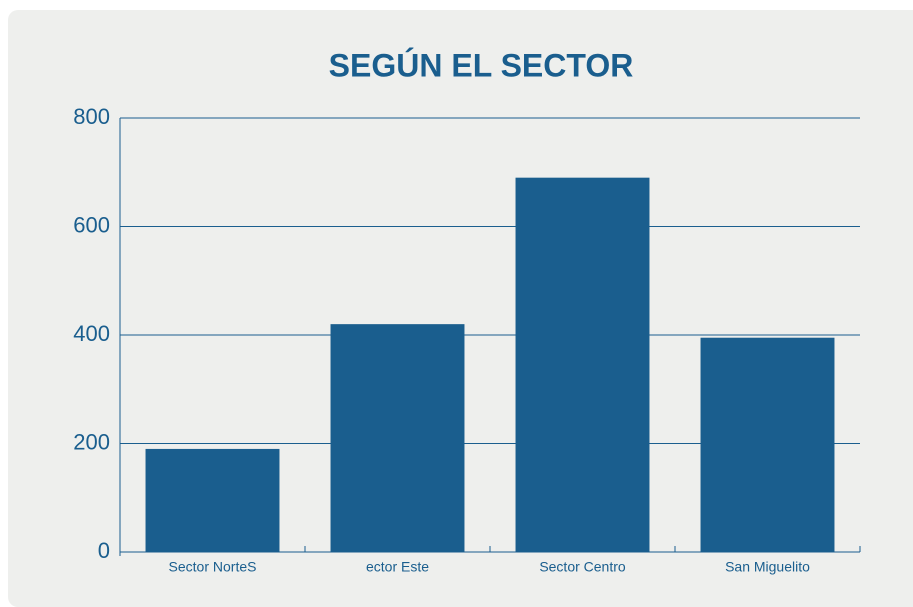  Describe the element at coordinates (91, 116) in the screenshot. I see `y-tick-label: 800` at that location.